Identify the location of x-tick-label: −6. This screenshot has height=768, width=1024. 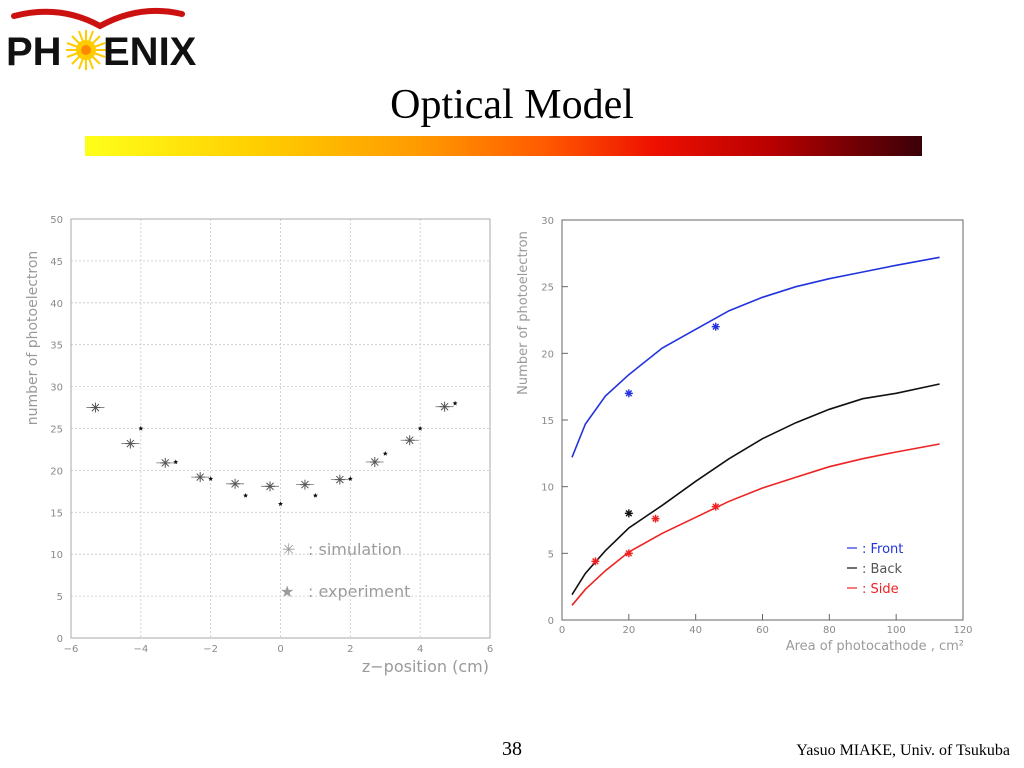
(71, 649).